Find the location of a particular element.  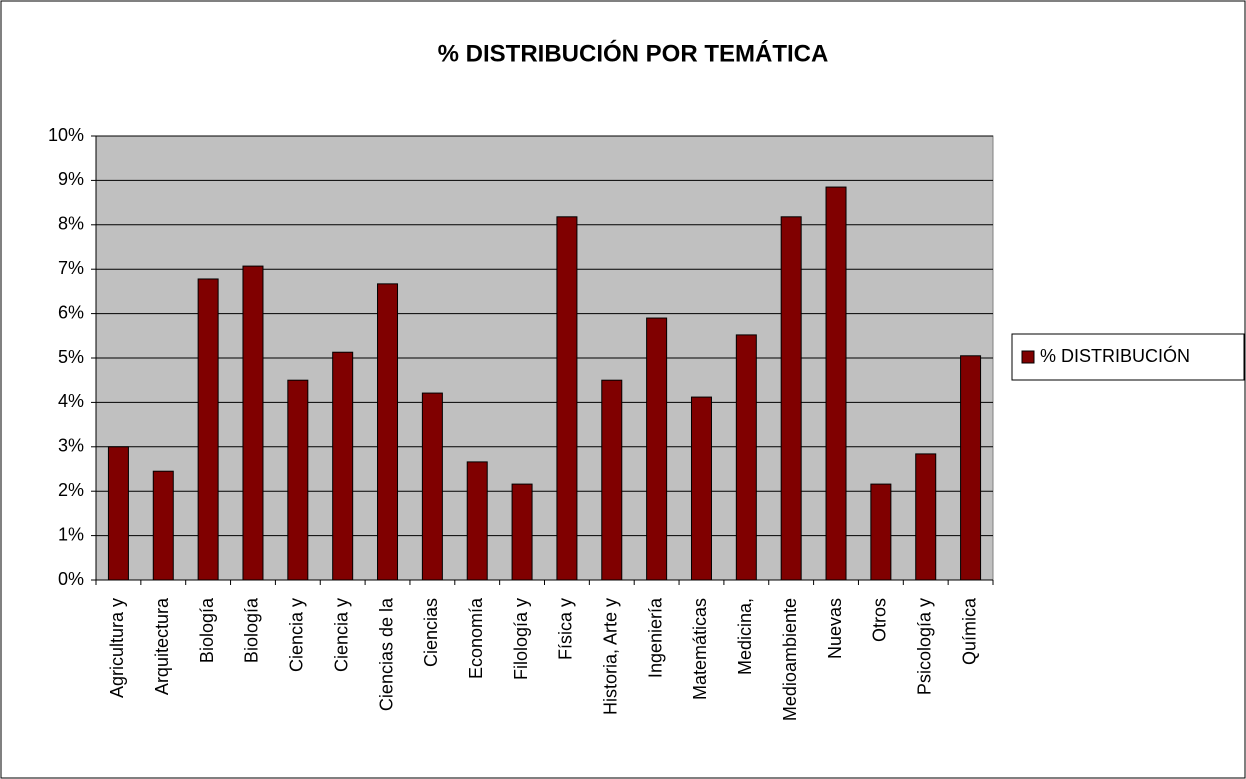

x-tick-label: Nuevas is located at coordinates (835, 628).